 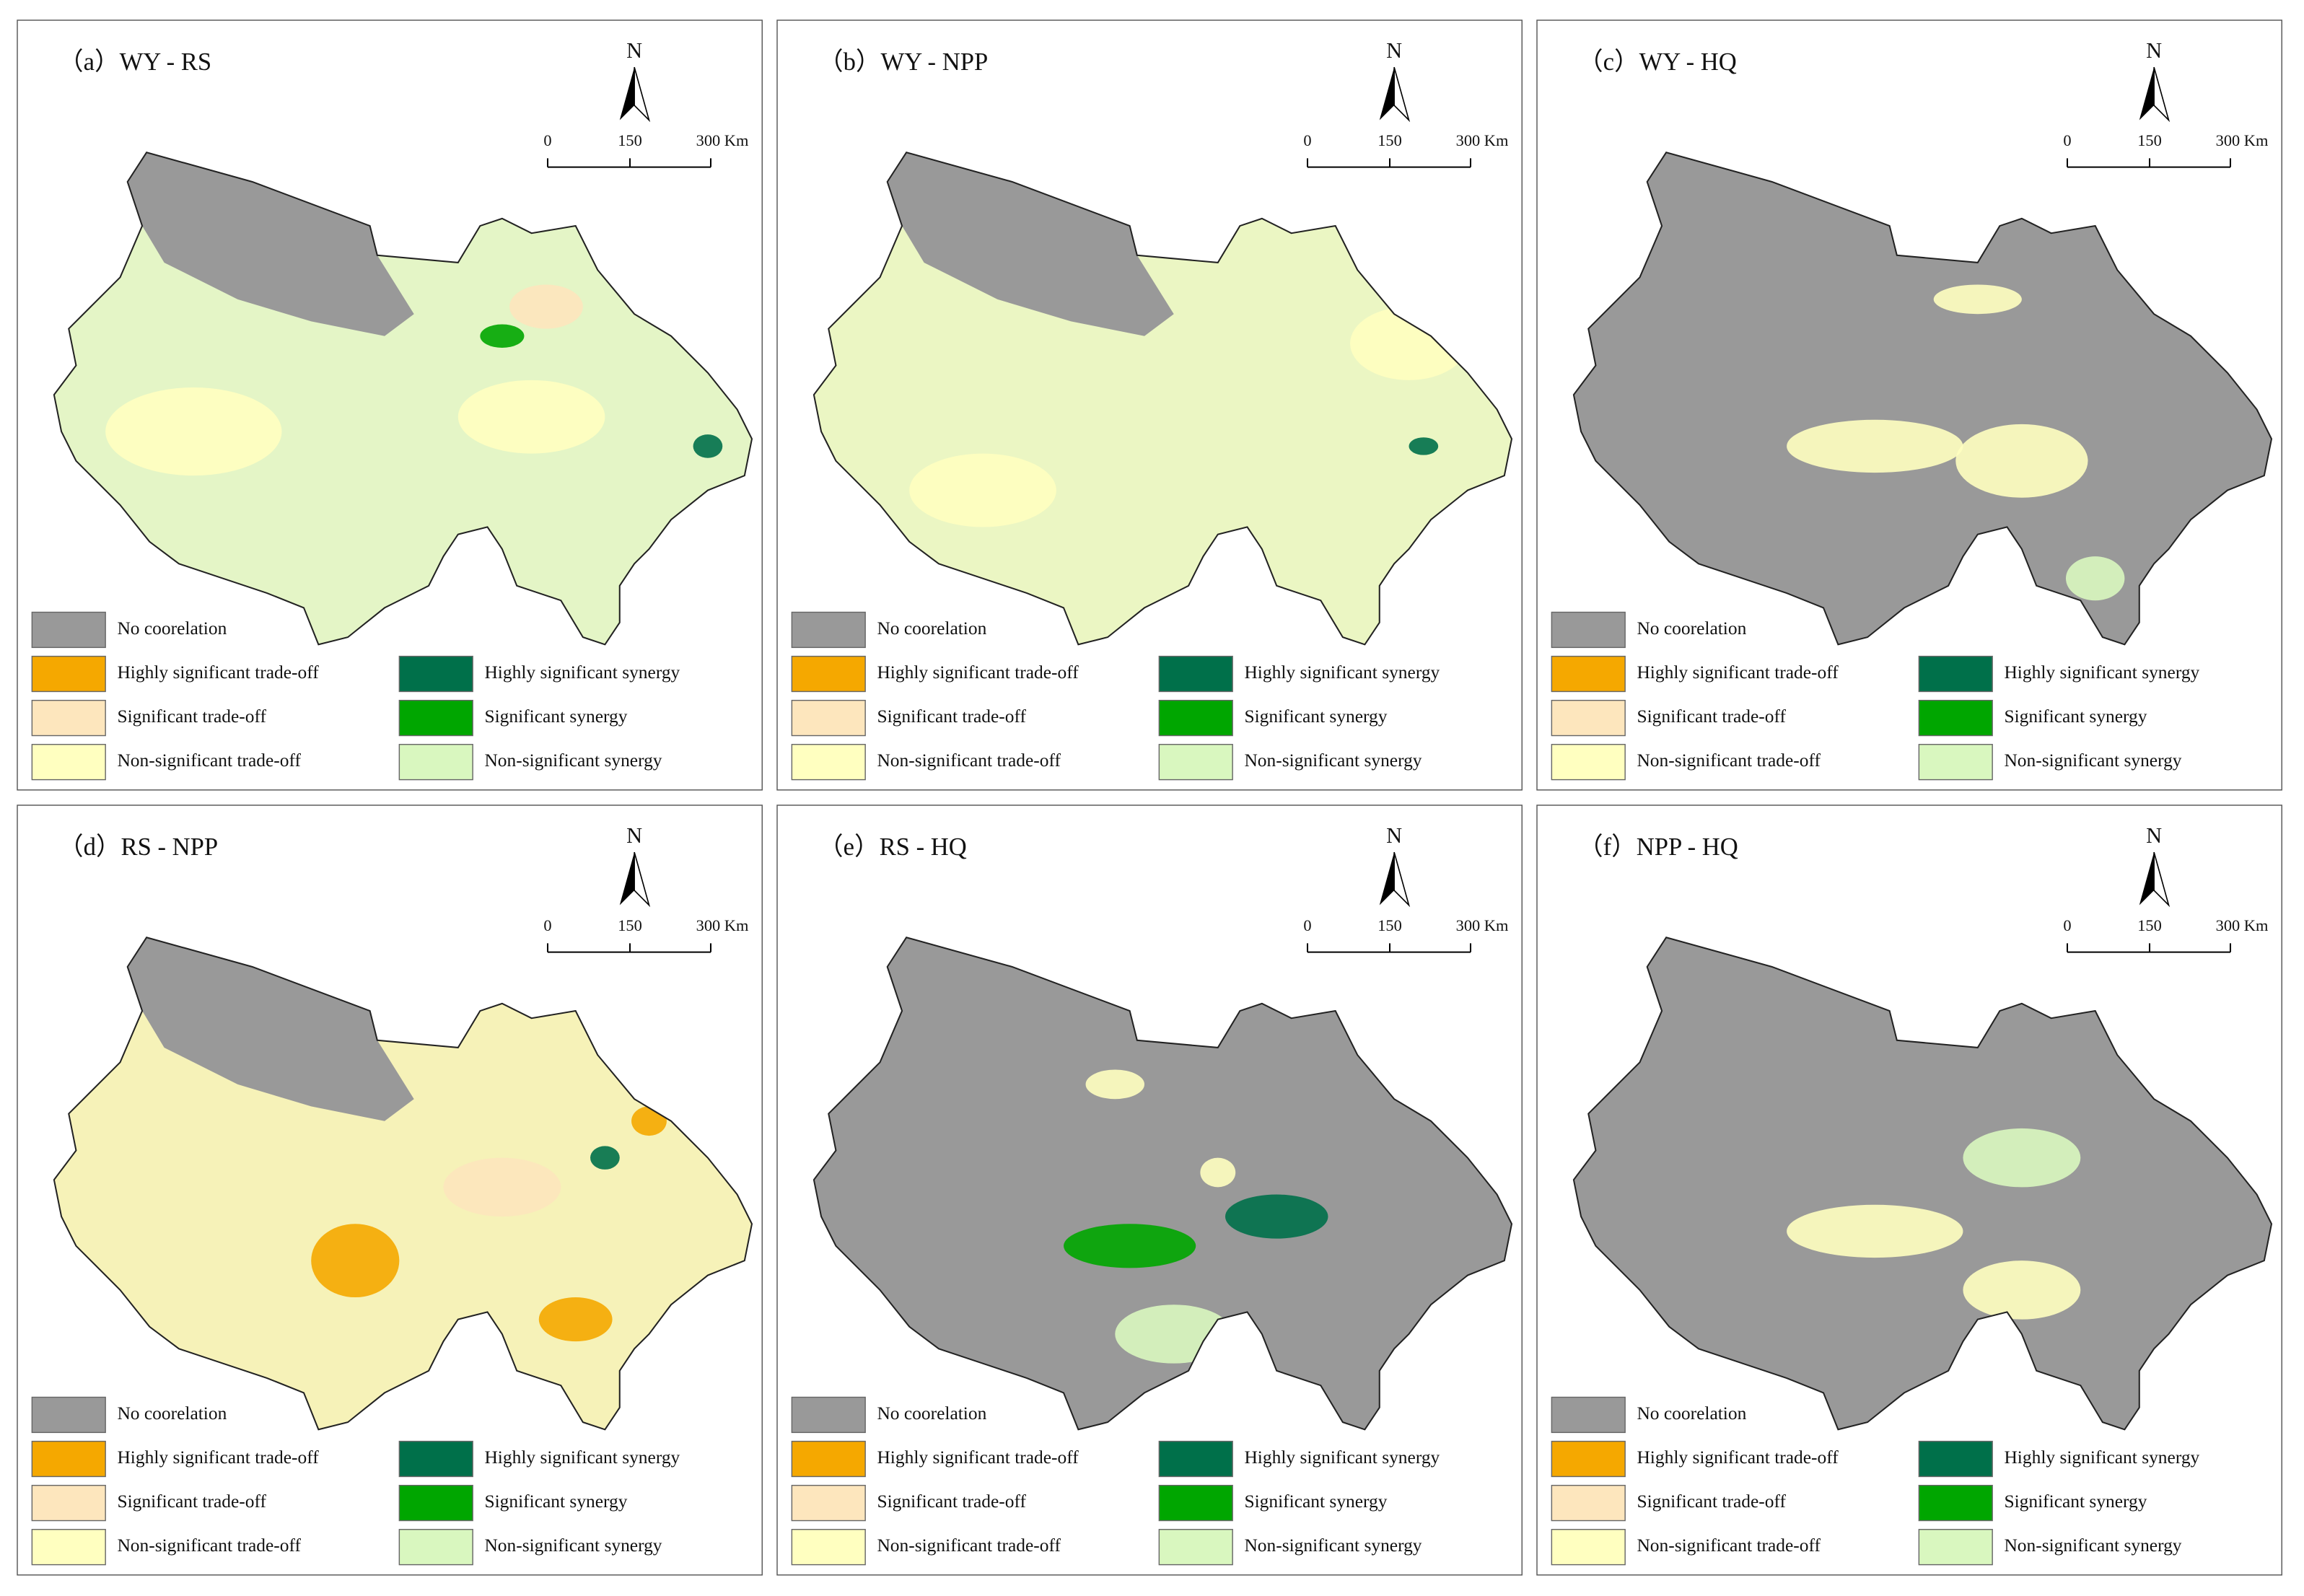 I want to click on legend-label: Highly significant trade-off, so click(x=978, y=672).